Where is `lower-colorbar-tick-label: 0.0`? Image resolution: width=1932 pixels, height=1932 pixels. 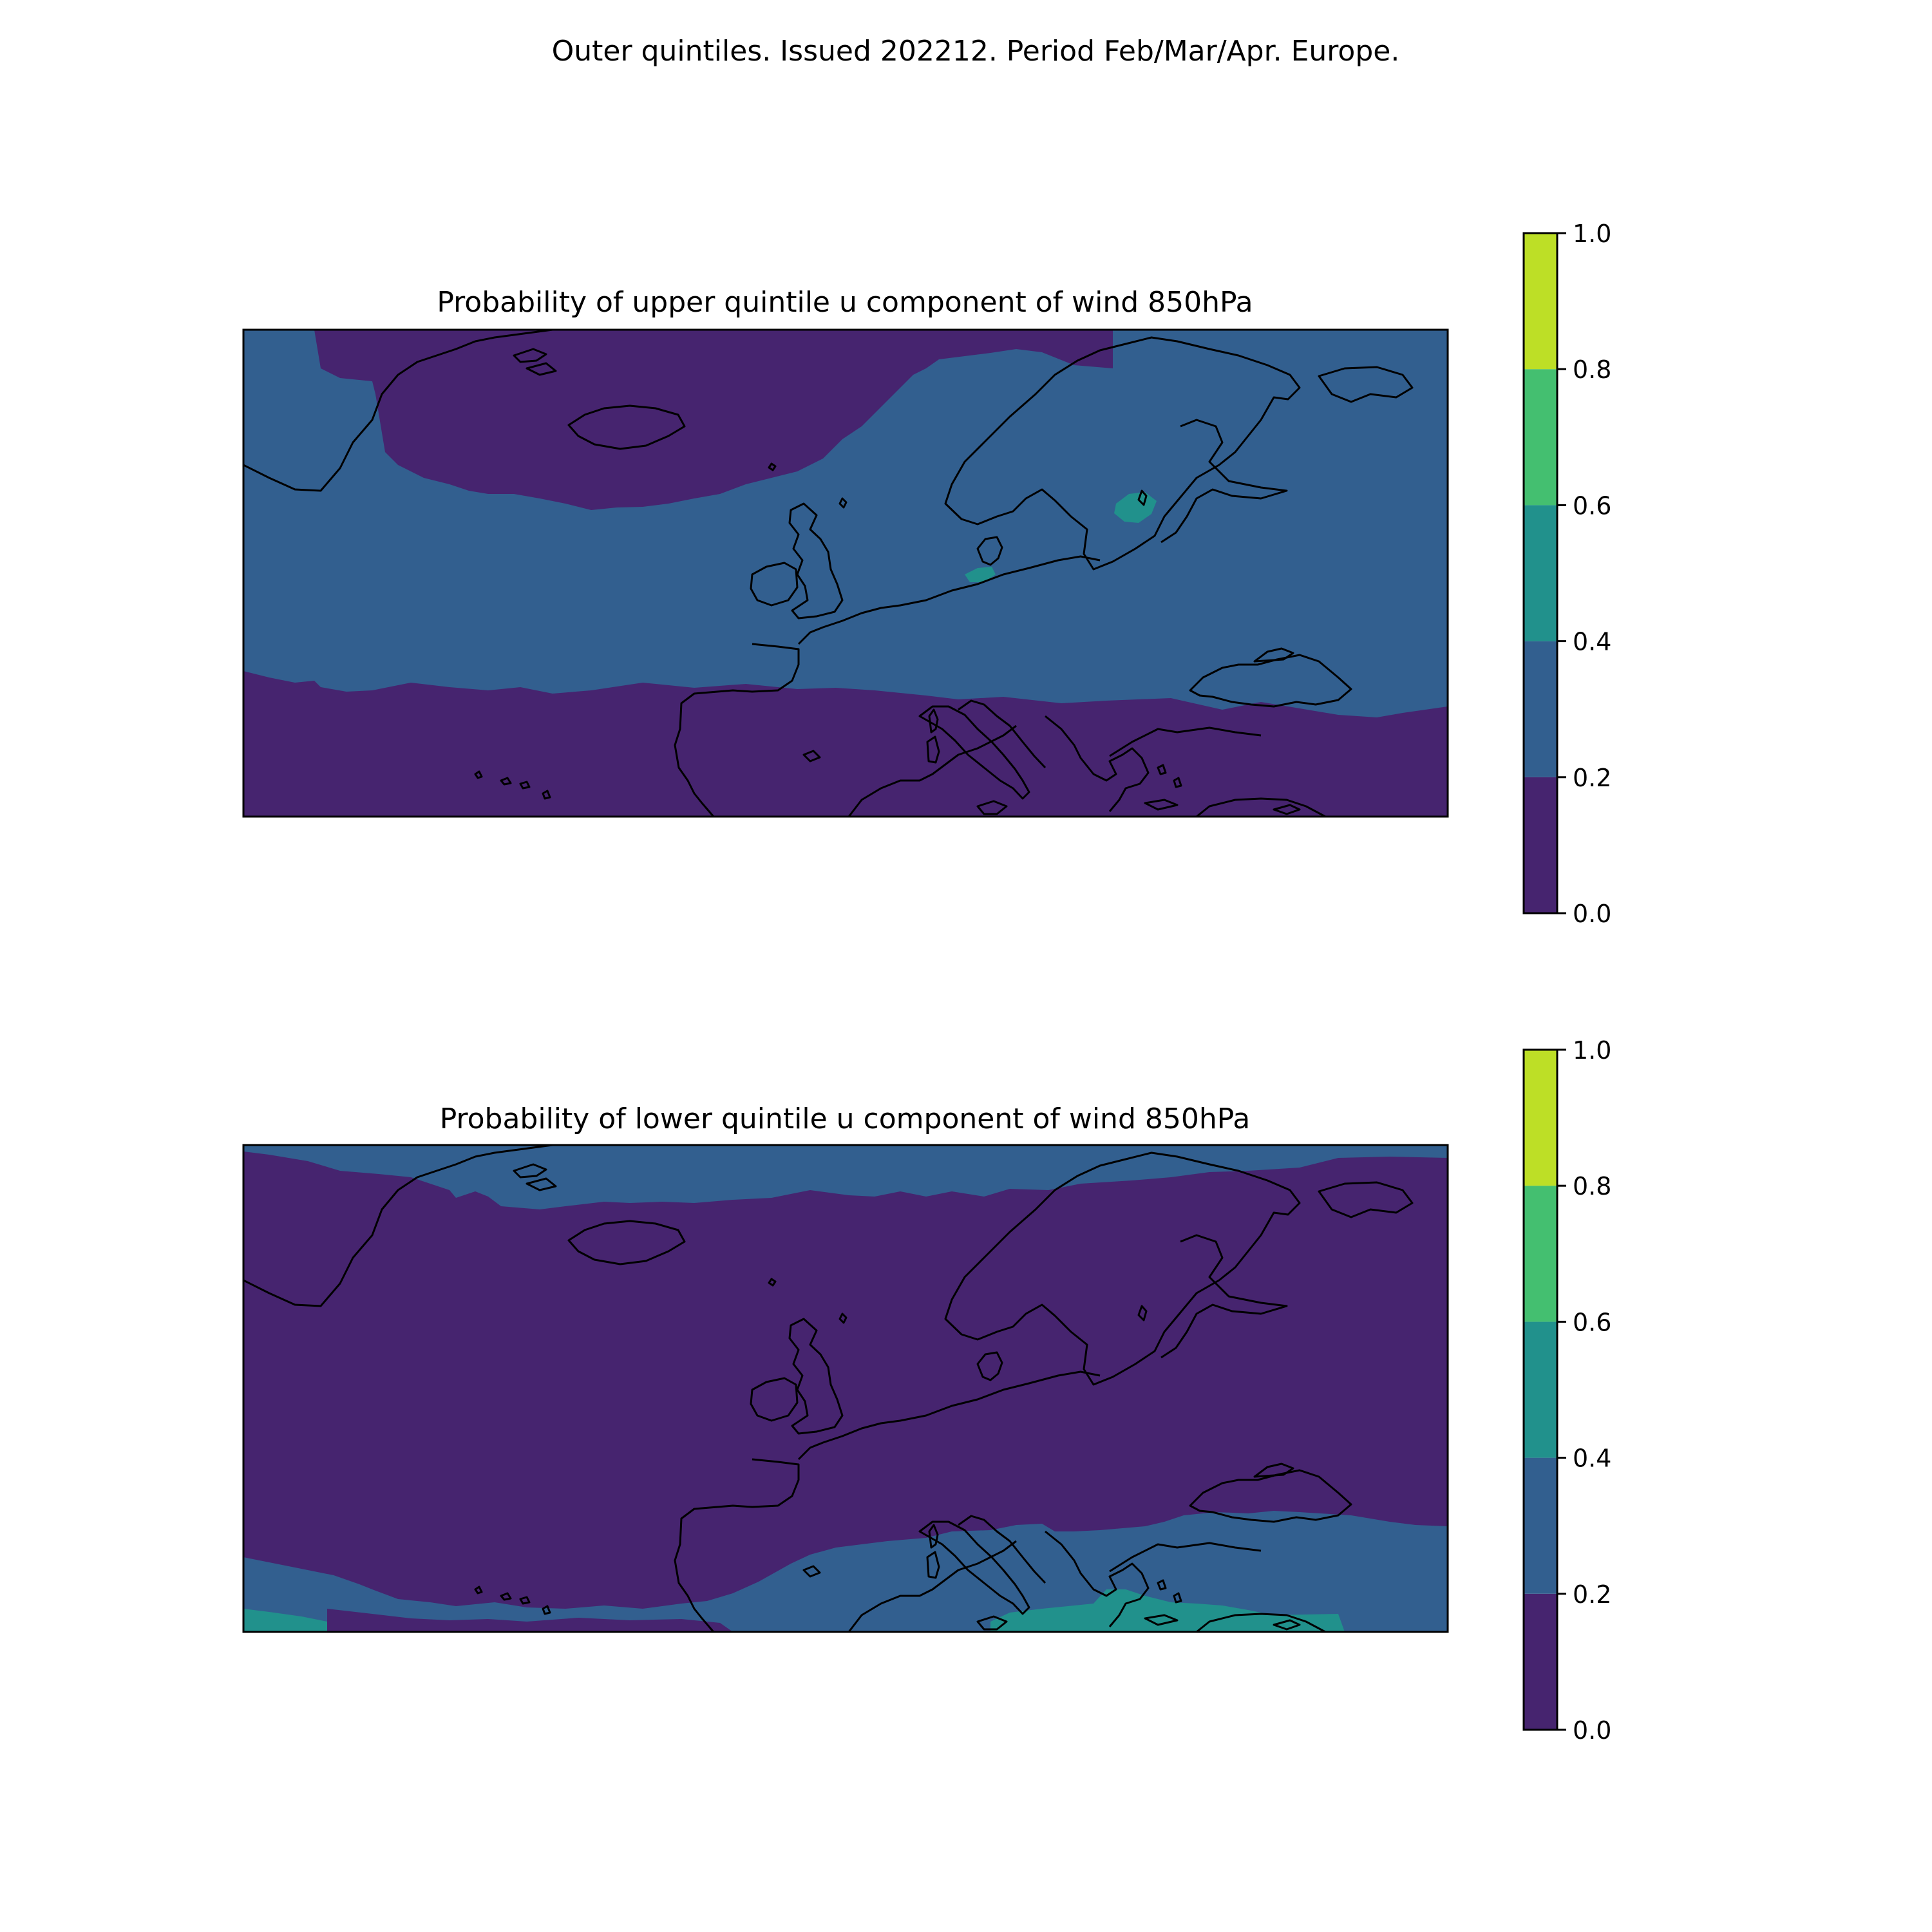 lower-colorbar-tick-label: 0.0 is located at coordinates (1592, 1731).